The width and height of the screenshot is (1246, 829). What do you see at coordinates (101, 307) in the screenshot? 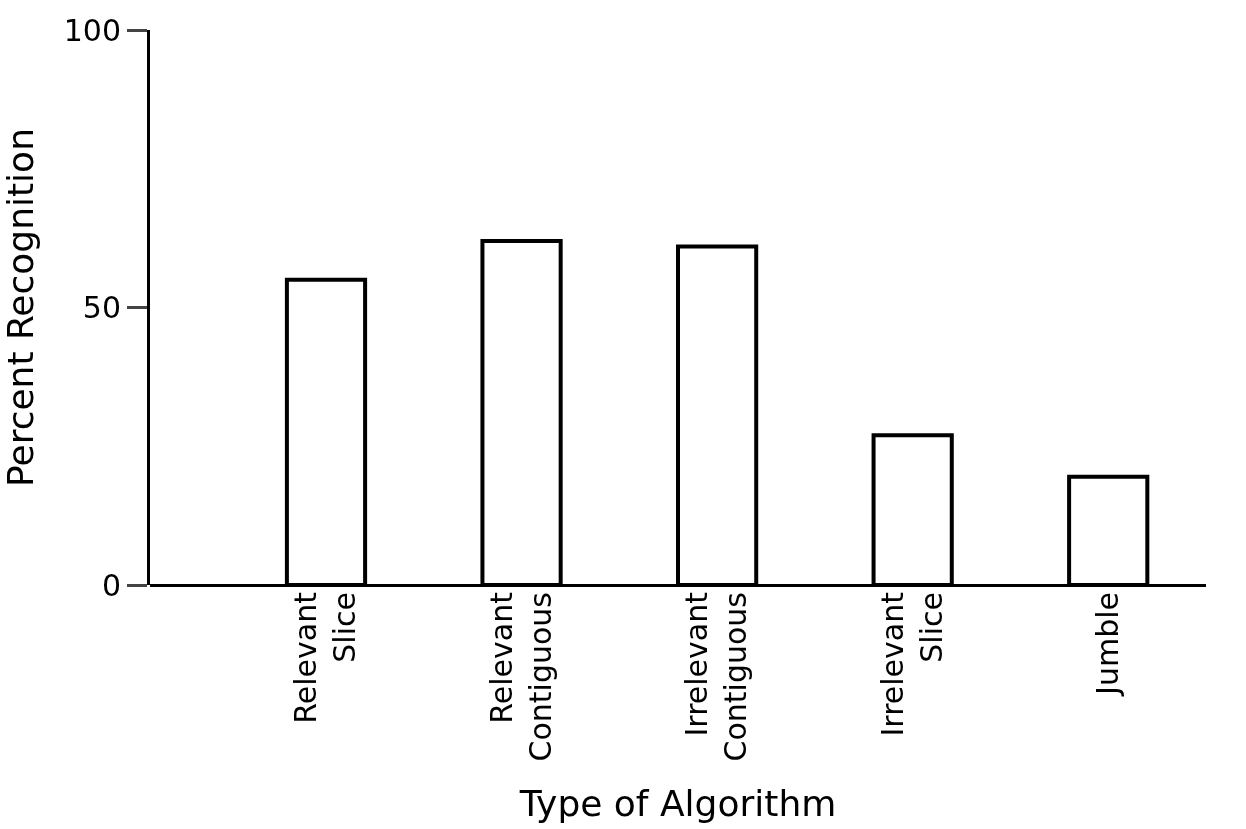
I see `y-tick-label: 50` at bounding box center [101, 307].